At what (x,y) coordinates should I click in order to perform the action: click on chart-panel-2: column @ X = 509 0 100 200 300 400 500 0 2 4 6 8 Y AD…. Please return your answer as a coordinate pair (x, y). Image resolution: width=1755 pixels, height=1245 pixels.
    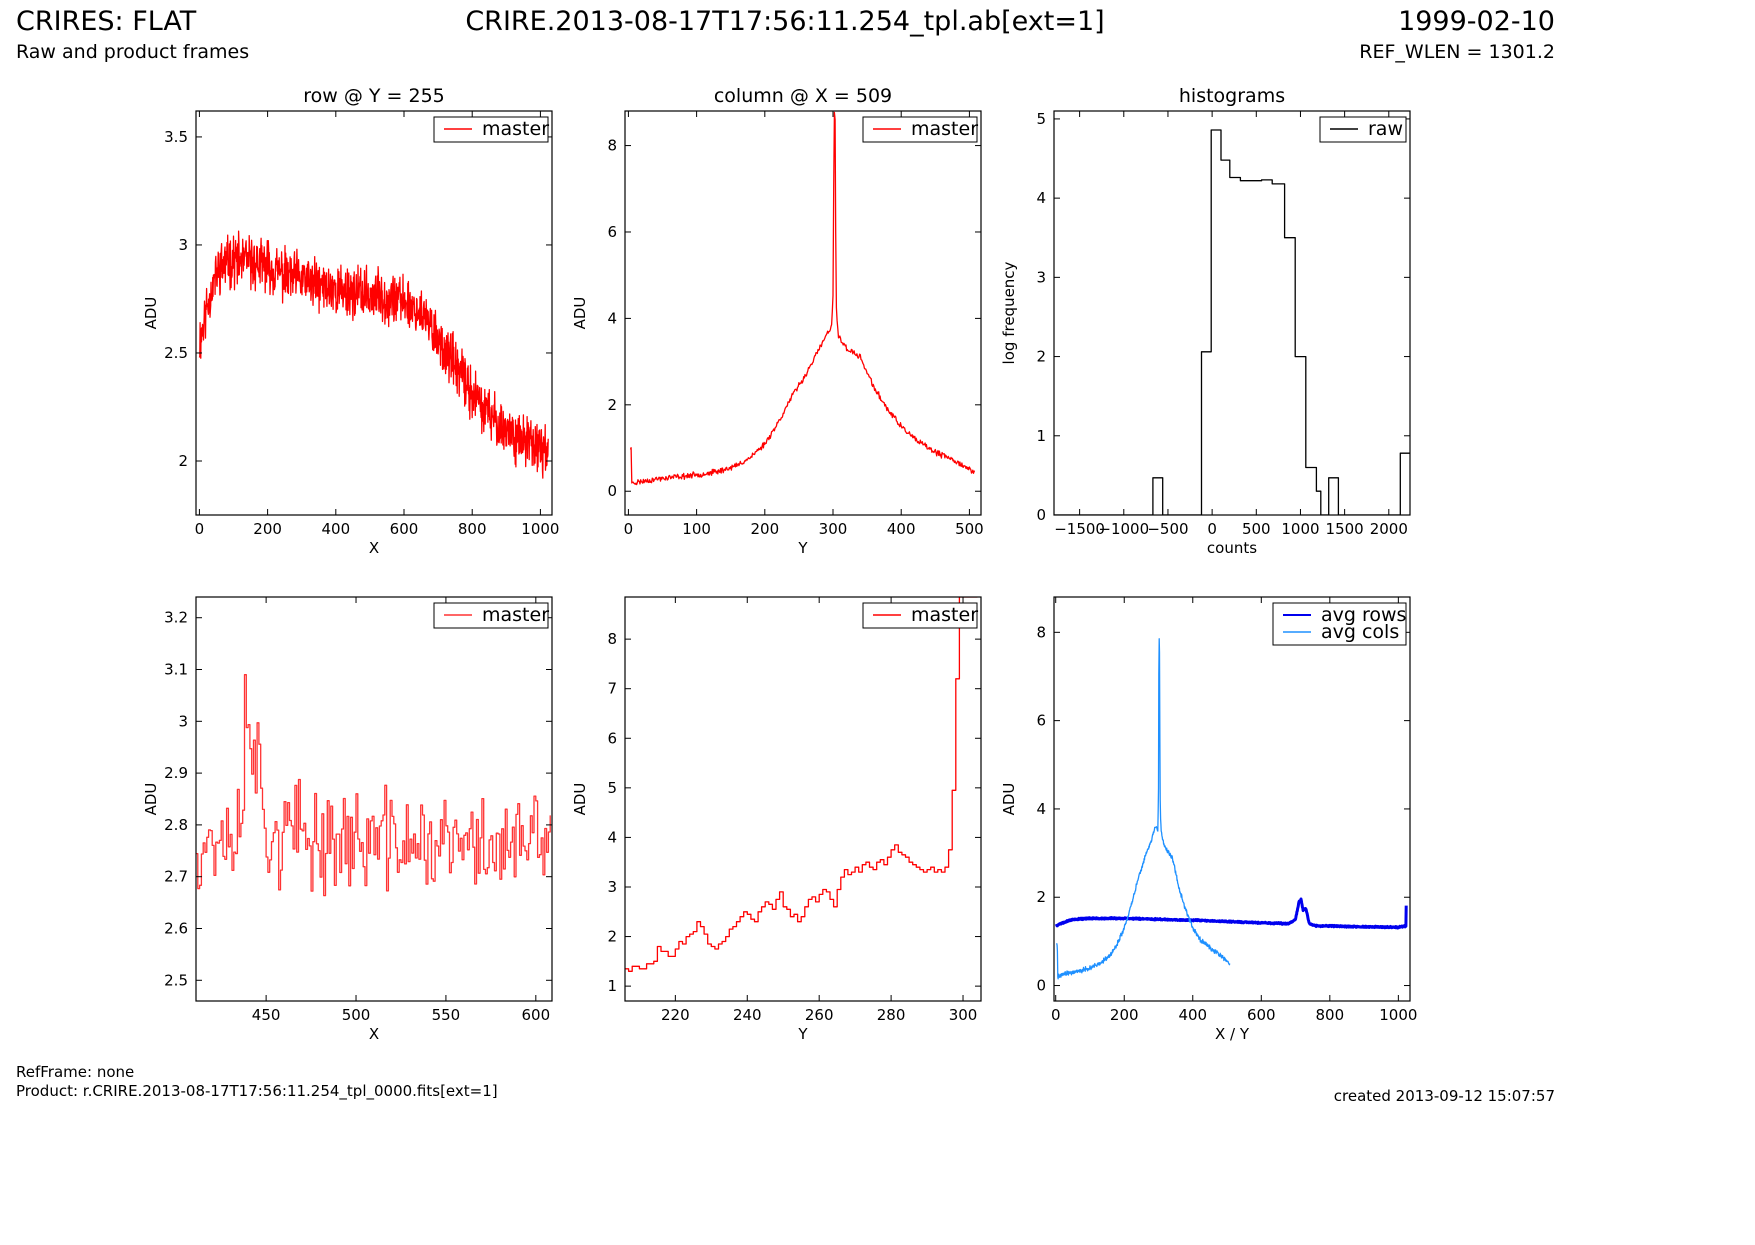
    Looking at the image, I should click on (777, 321).